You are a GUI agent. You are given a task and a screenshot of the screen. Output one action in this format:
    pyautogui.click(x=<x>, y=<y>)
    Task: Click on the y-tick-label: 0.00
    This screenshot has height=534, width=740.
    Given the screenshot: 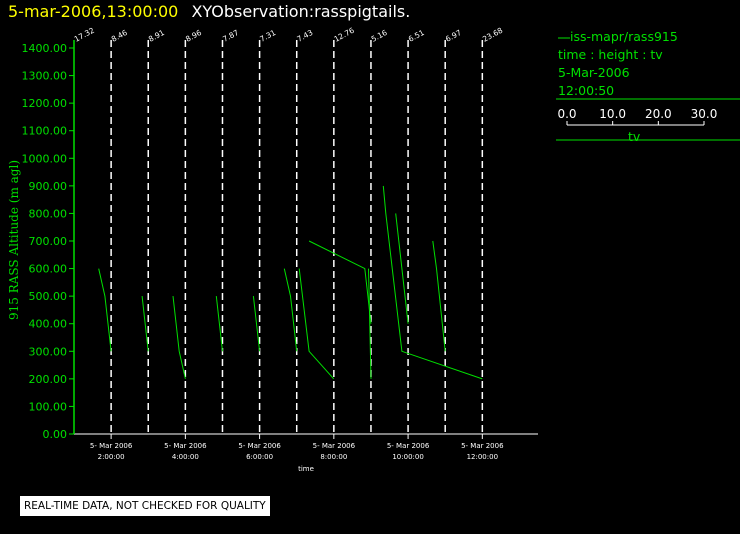 What is the action you would take?
    pyautogui.click(x=55, y=434)
    